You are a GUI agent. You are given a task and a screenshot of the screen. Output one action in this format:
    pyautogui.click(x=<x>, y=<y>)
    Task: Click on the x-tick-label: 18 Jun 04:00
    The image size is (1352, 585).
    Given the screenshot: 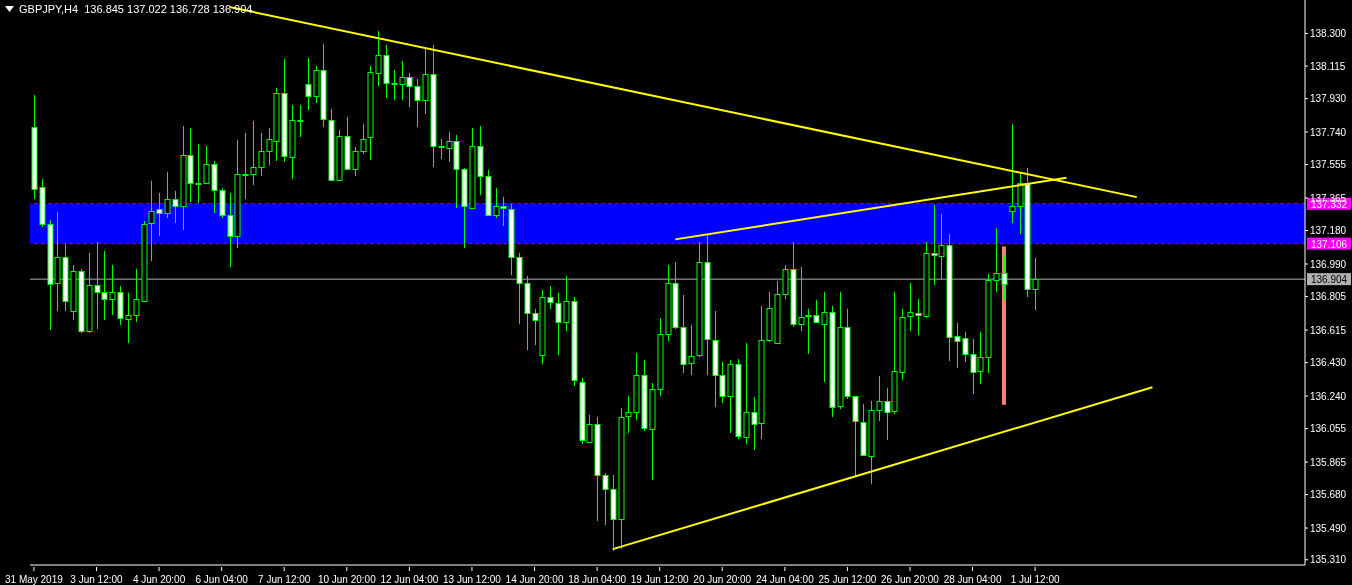 What is the action you would take?
    pyautogui.click(x=597, y=579)
    